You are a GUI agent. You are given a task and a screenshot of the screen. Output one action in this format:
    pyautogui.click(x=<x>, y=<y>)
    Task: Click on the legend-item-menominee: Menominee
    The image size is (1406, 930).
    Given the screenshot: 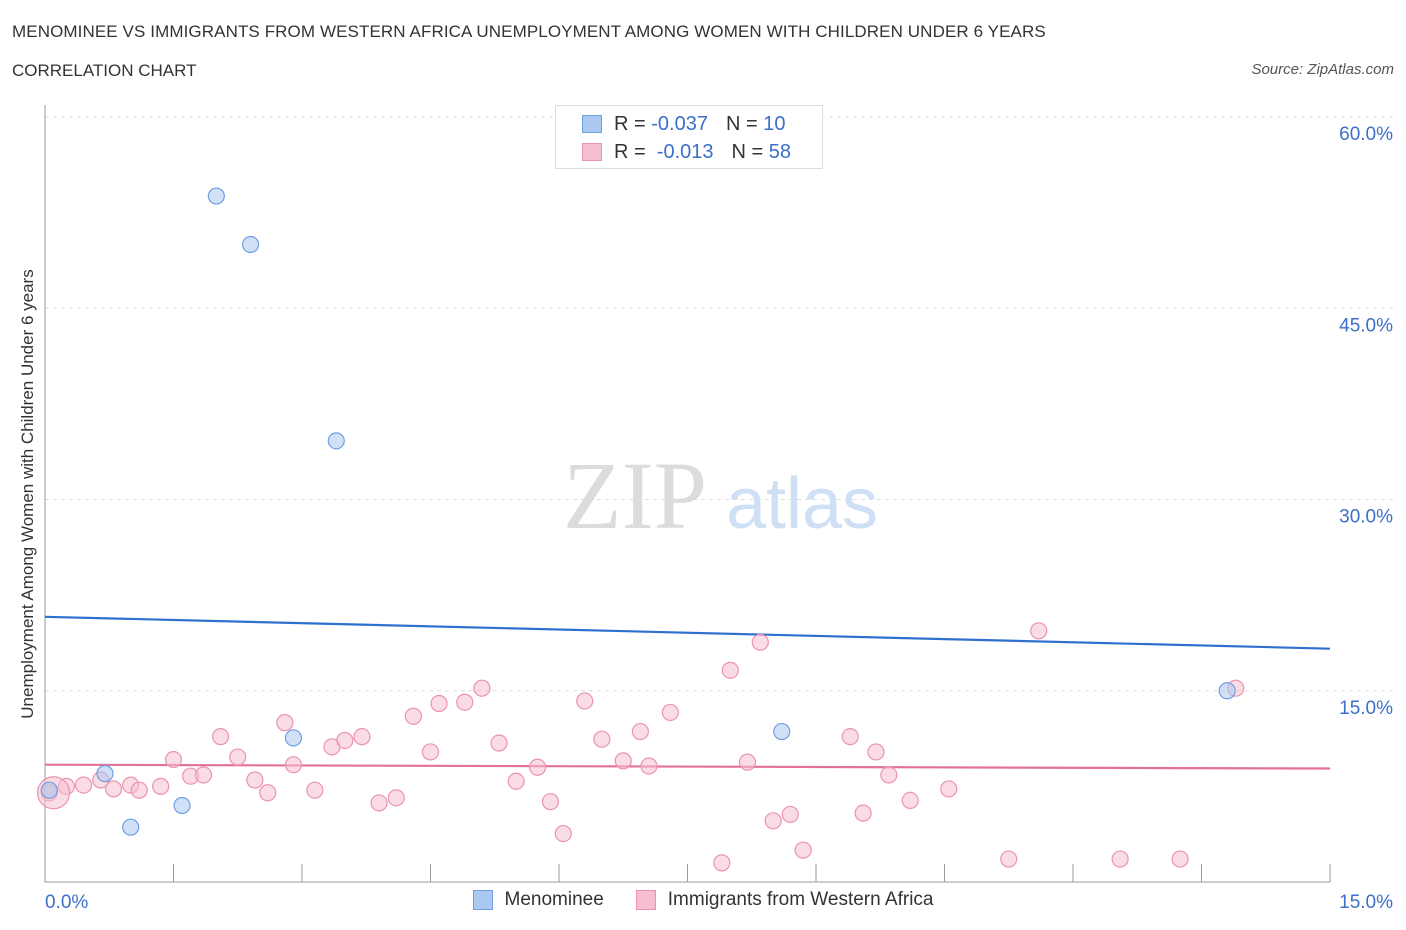 What is the action you would take?
    pyautogui.click(x=538, y=900)
    